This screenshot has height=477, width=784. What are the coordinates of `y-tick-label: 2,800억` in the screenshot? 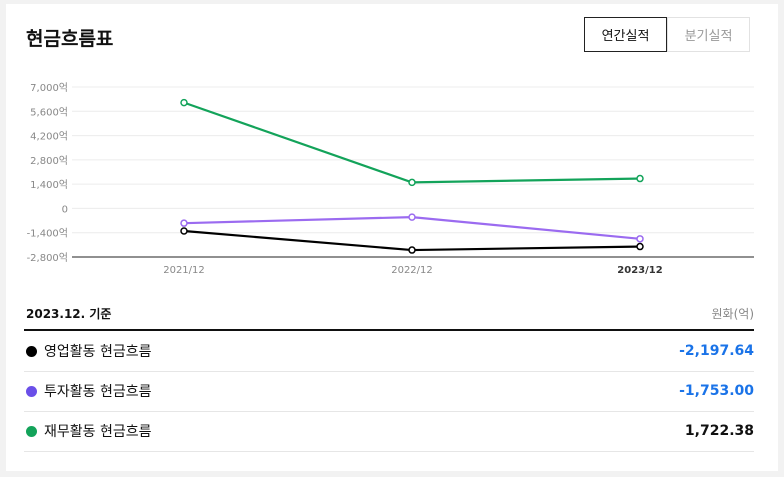 It's located at (49, 161).